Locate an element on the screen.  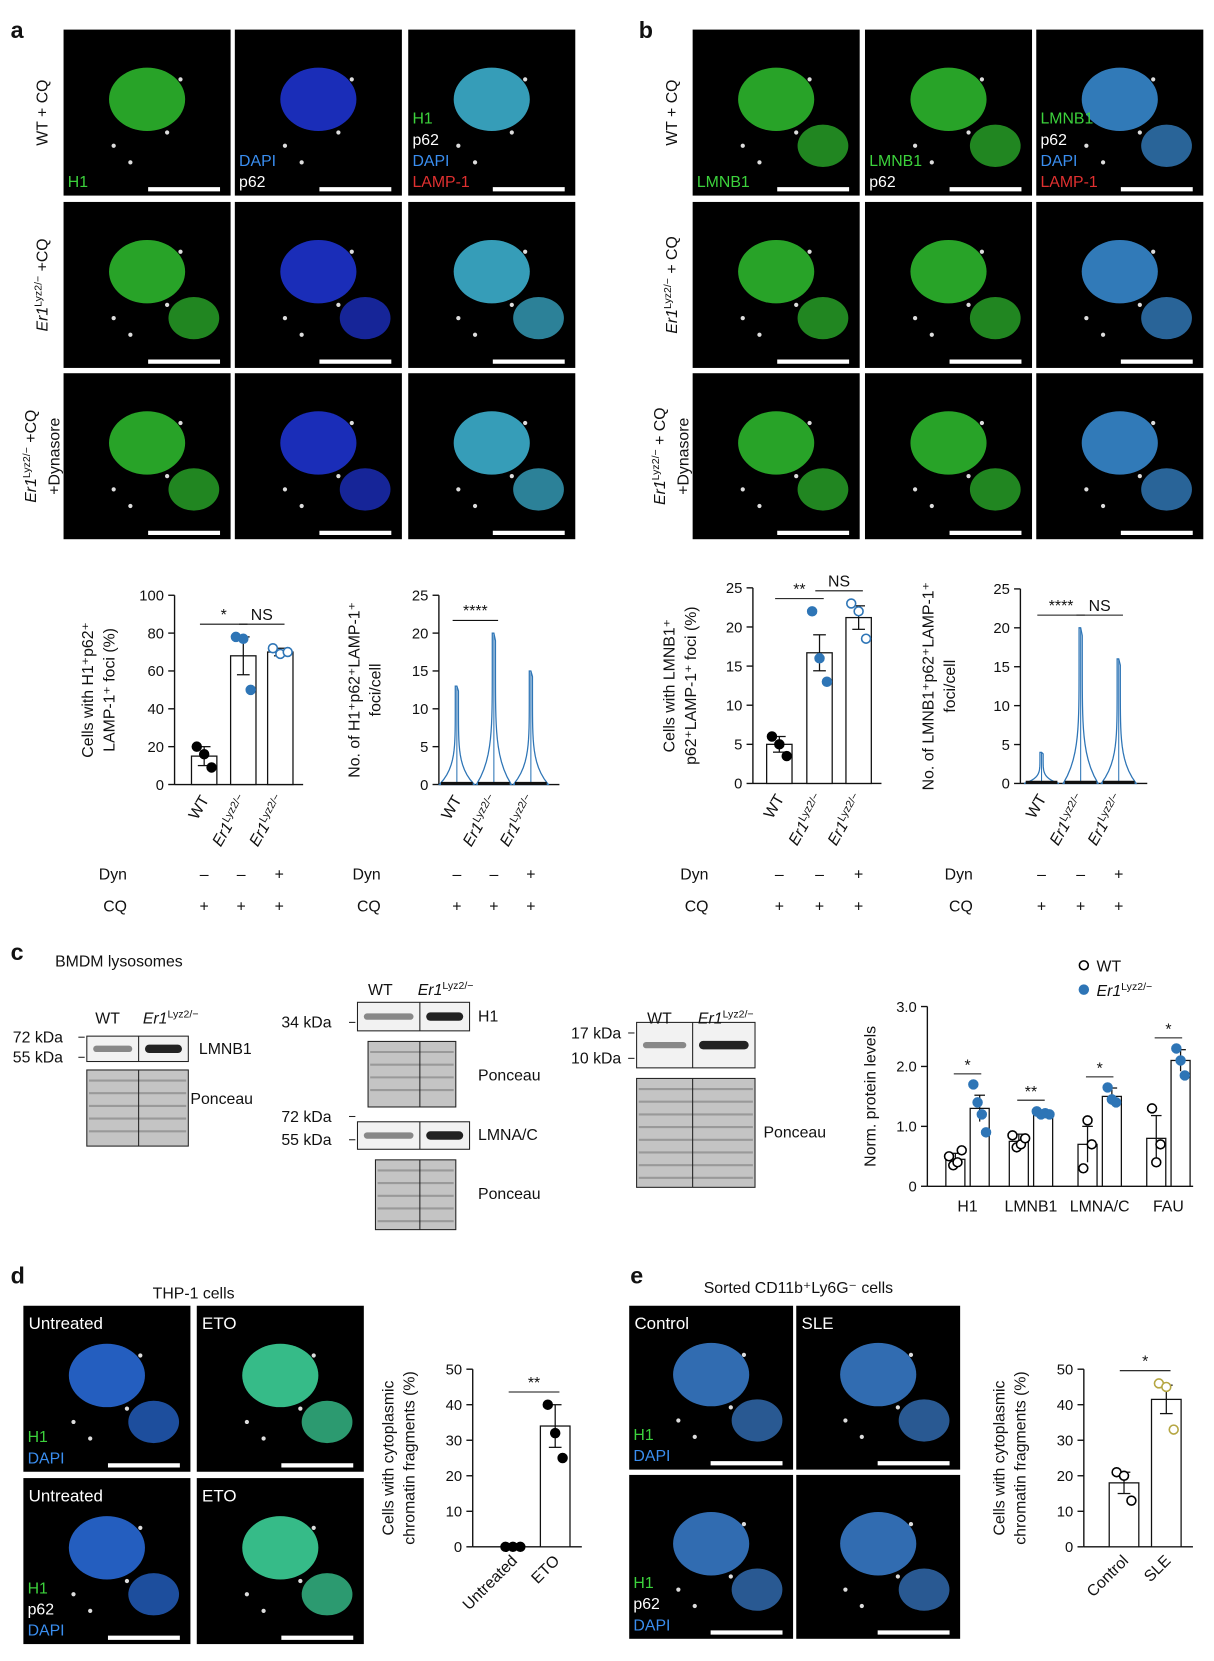
micrograph-title: Untreated is located at coordinates (66, 1323).